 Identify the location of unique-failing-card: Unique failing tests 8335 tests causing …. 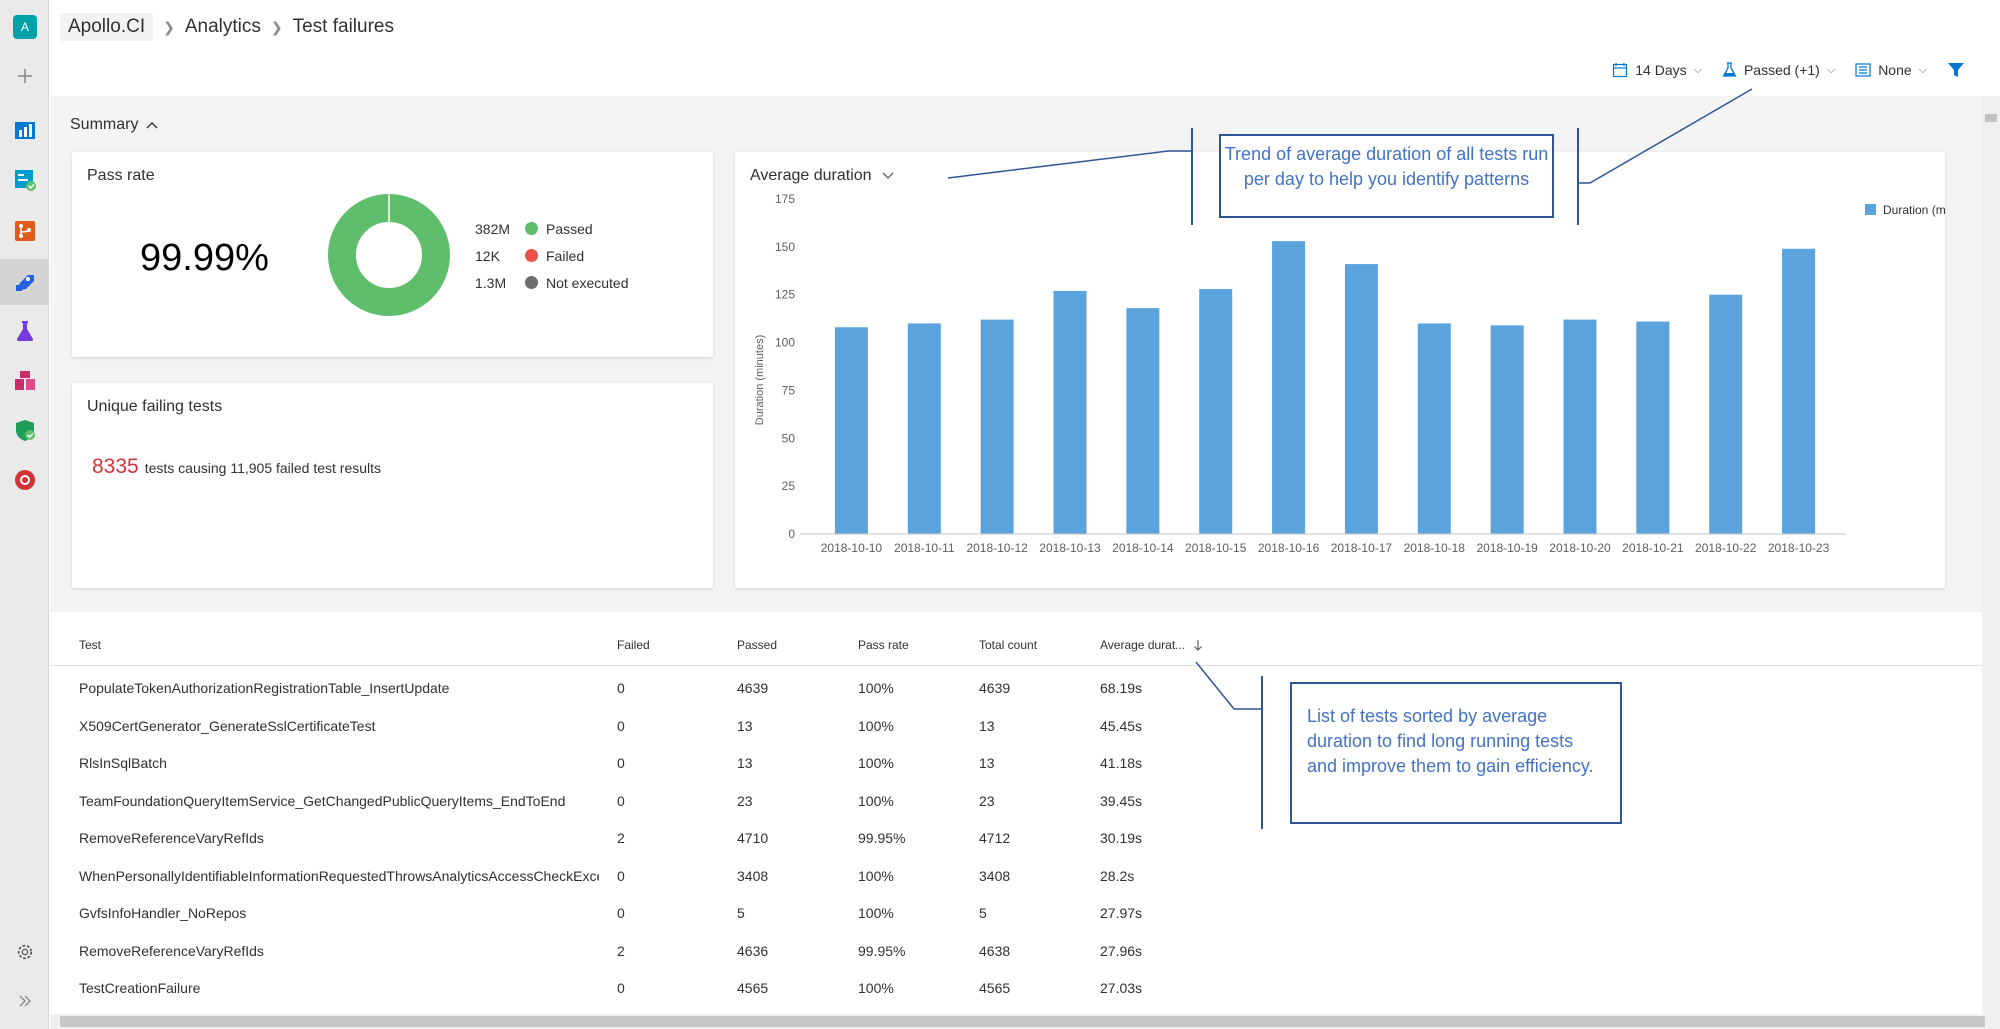
(392, 485).